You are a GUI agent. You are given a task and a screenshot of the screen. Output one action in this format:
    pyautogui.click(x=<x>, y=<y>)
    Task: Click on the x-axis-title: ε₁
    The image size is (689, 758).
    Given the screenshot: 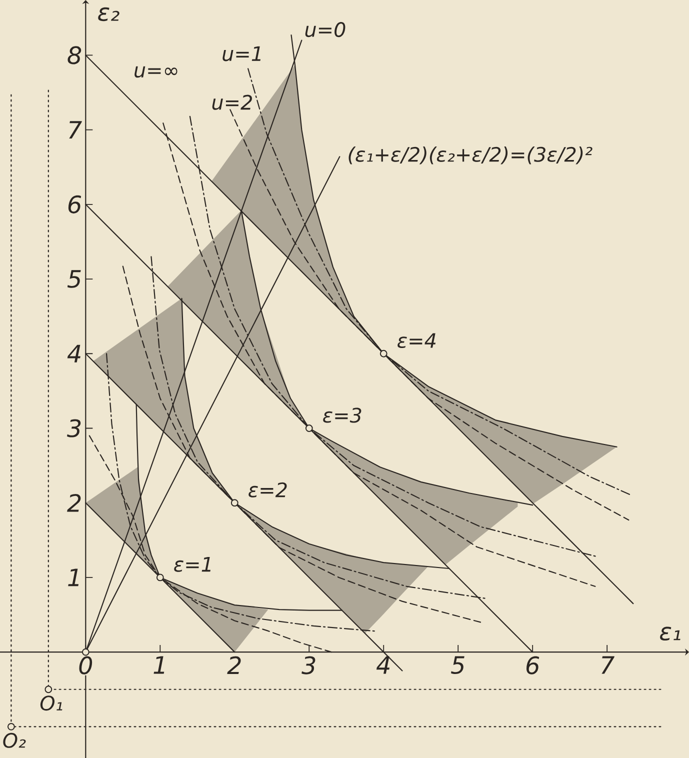 What is the action you would take?
    pyautogui.click(x=670, y=633)
    